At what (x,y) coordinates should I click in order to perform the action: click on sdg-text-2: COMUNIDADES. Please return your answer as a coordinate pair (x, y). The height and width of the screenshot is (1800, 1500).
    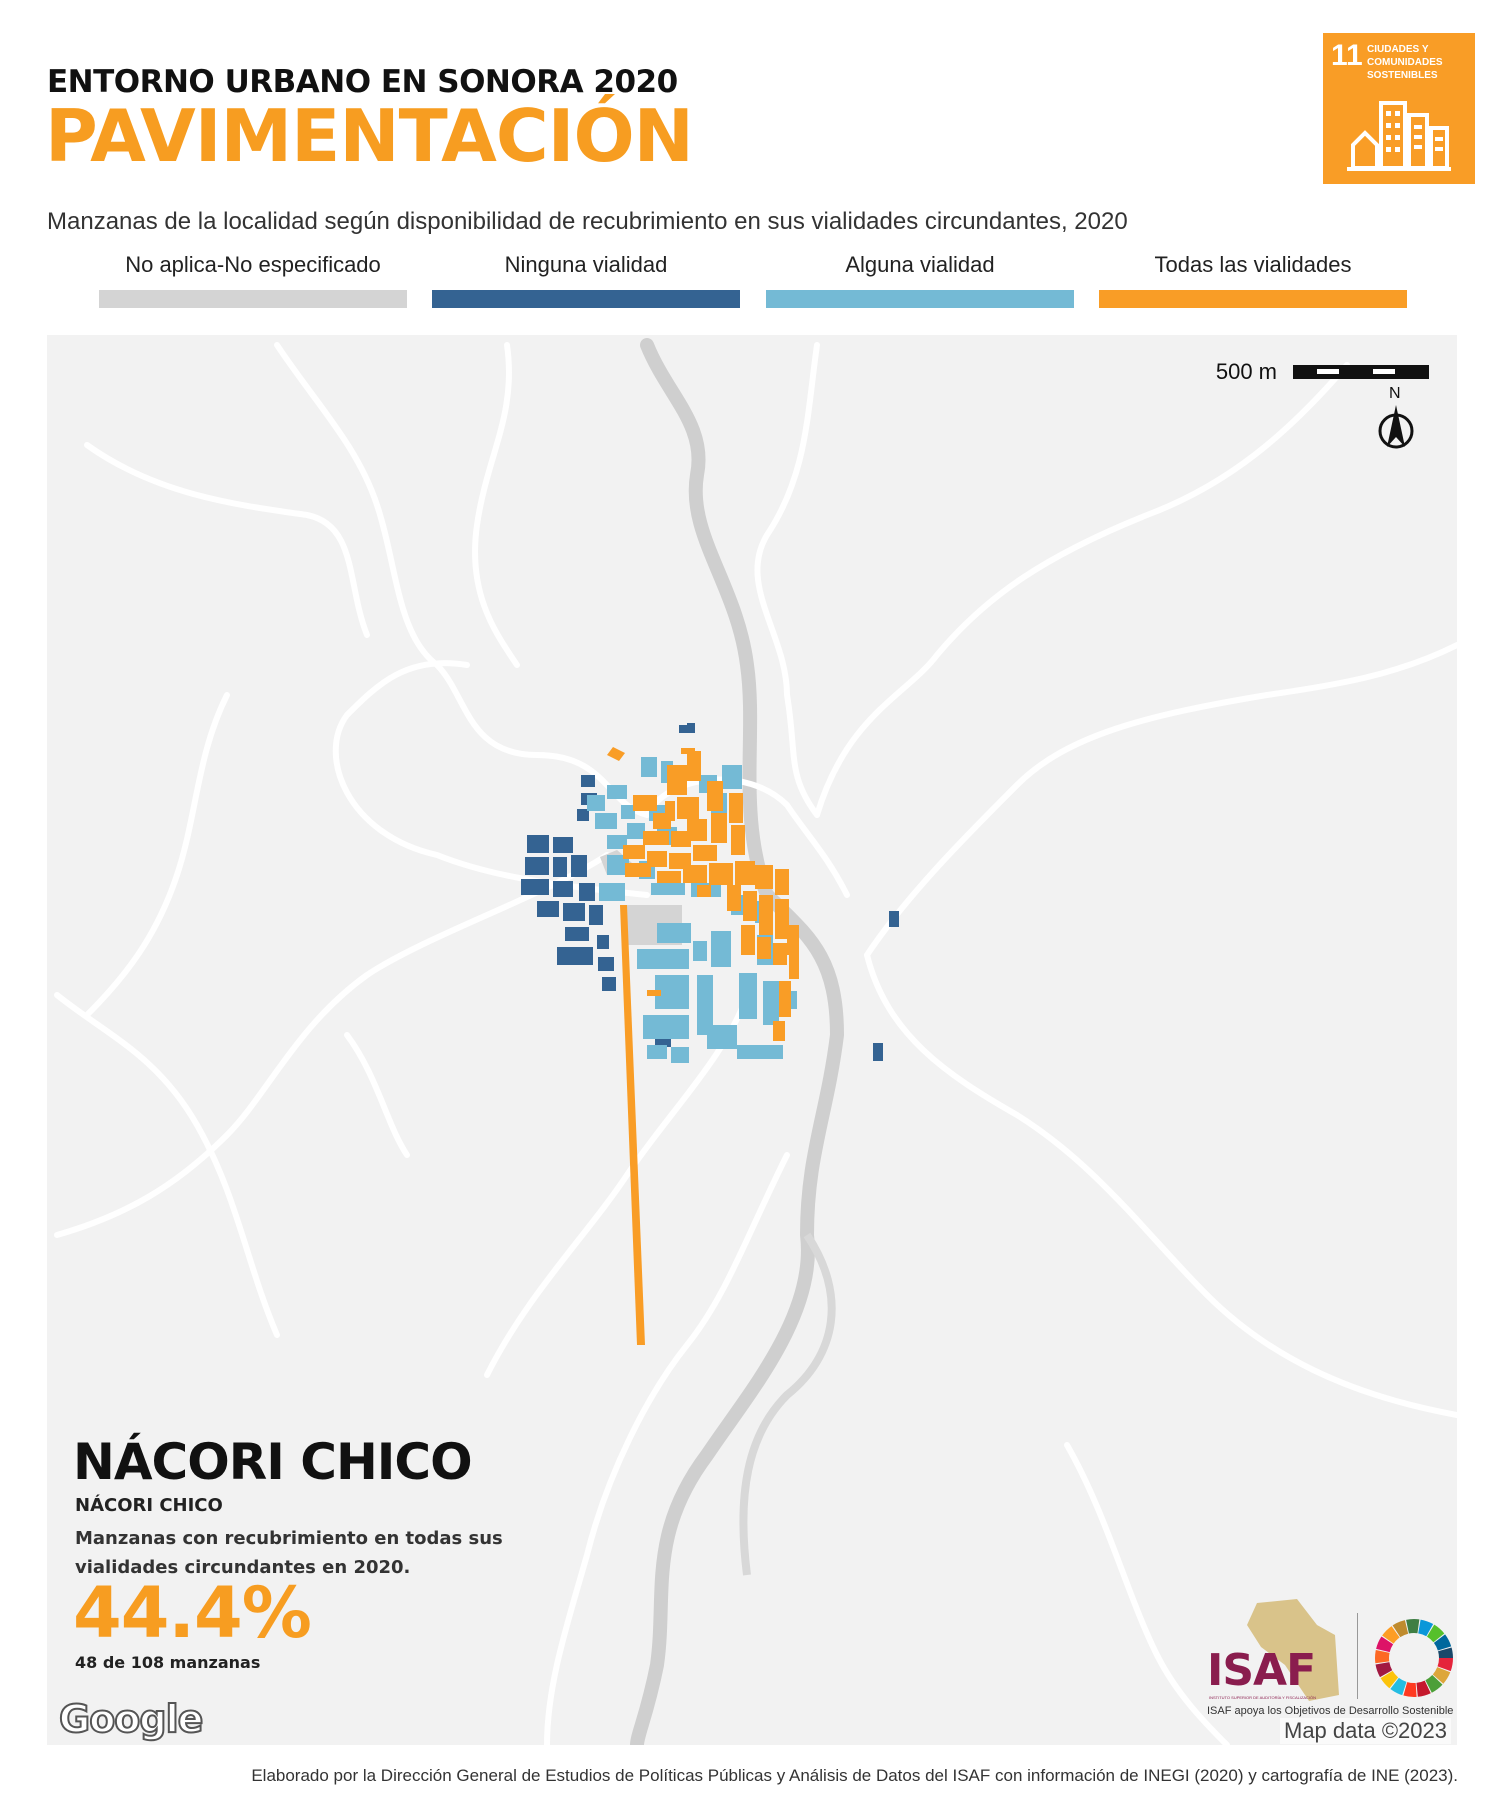
    Looking at the image, I should click on (1405, 62).